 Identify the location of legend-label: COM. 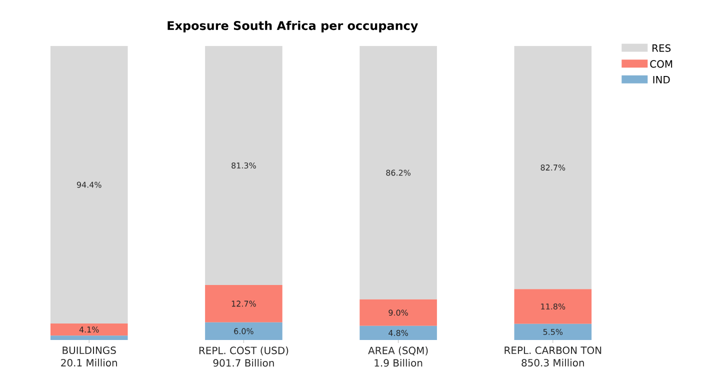
(661, 64).